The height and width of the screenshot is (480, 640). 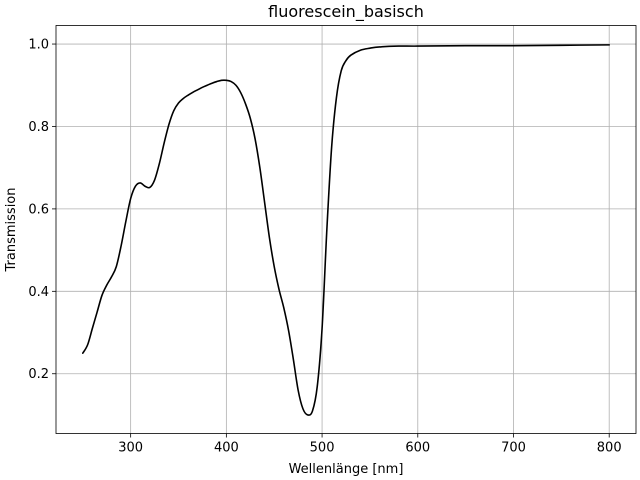 I want to click on y-tick-label: 0.4, so click(x=38, y=292).